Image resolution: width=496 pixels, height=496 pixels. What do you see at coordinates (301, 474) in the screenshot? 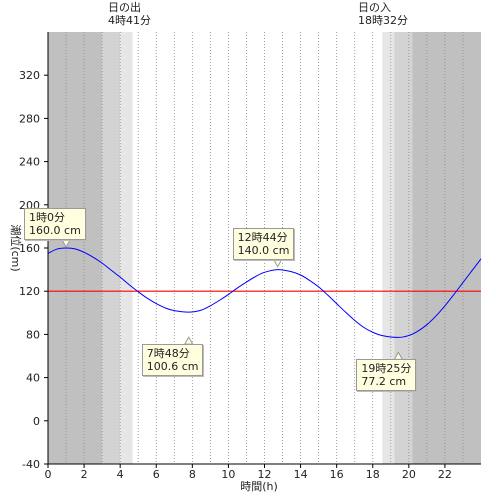
I see `x-tick-label-14: 14` at bounding box center [301, 474].